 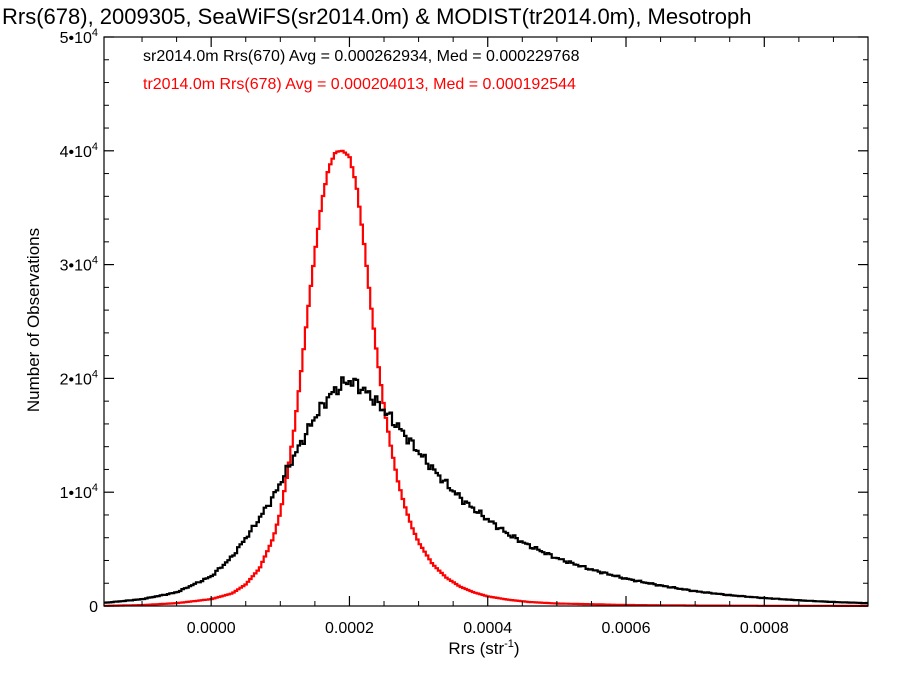 What do you see at coordinates (76, 379) in the screenshot?
I see `y-tick-label-base: 2•10` at bounding box center [76, 379].